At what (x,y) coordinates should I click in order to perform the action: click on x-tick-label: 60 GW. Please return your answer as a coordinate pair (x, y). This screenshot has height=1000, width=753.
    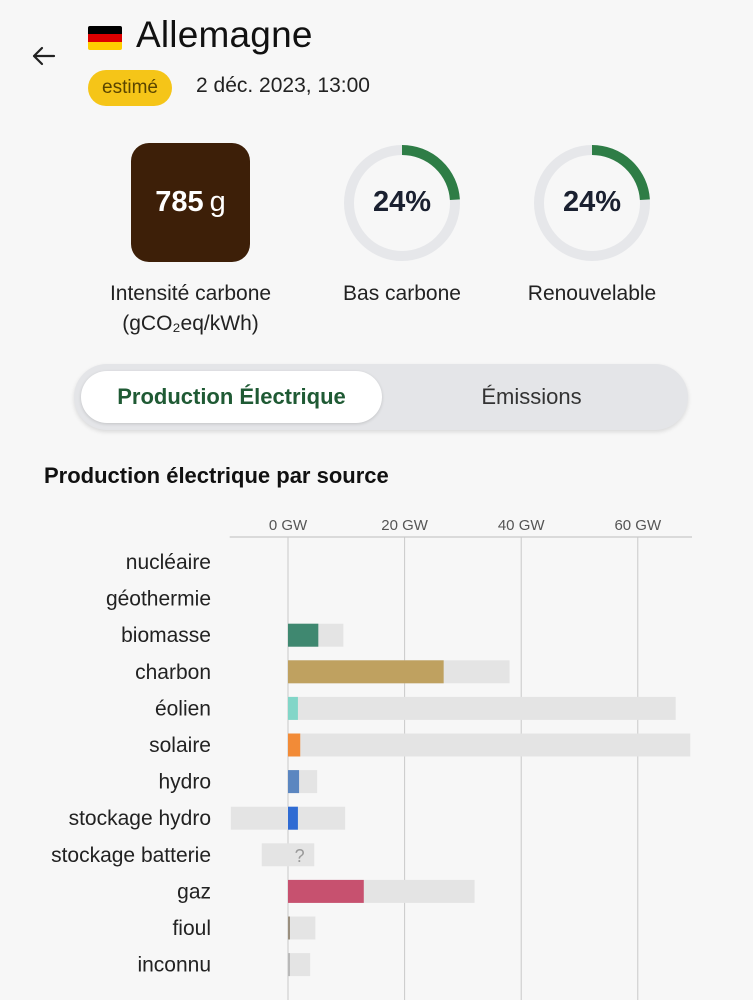
    Looking at the image, I should click on (638, 525).